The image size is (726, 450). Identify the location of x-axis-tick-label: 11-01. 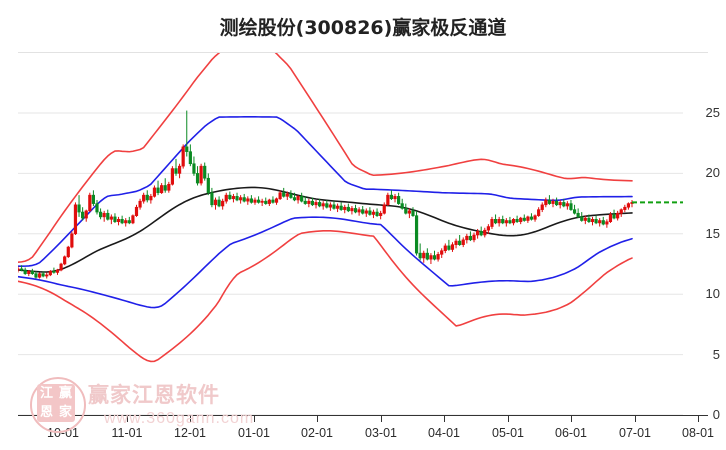
(127, 433).